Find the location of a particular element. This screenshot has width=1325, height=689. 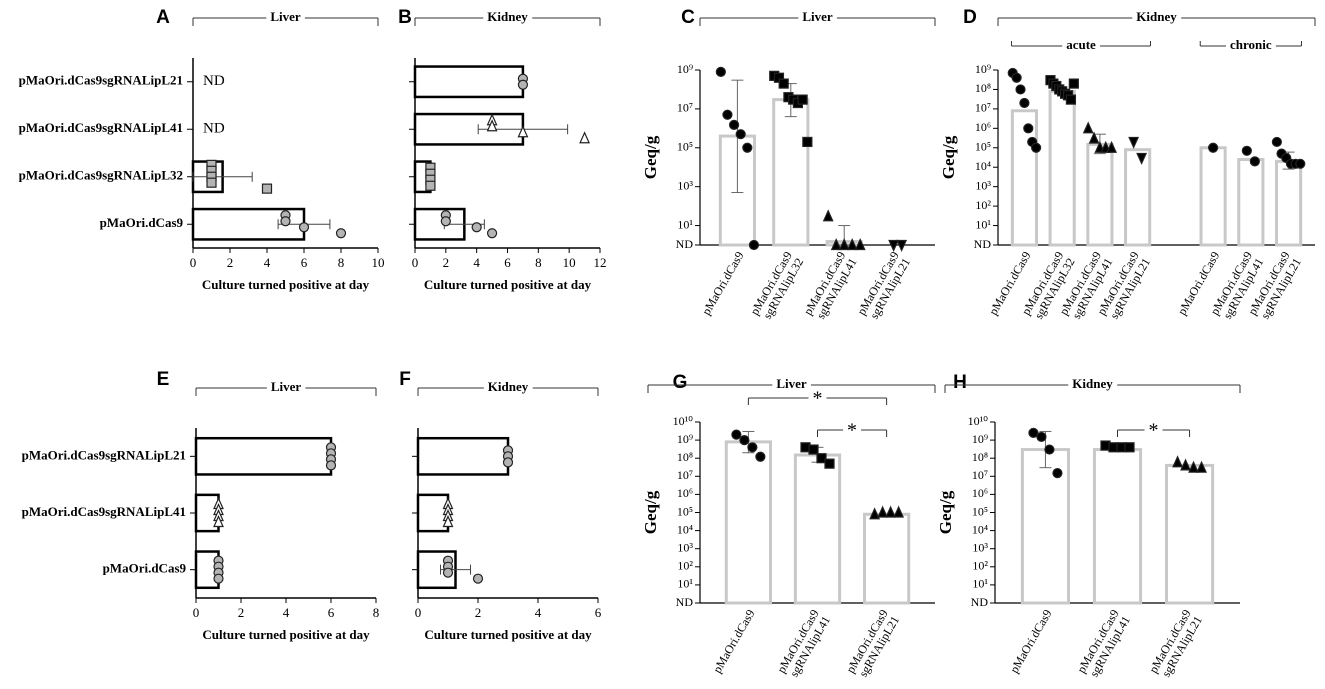

panel-label: G is located at coordinates (680, 382).